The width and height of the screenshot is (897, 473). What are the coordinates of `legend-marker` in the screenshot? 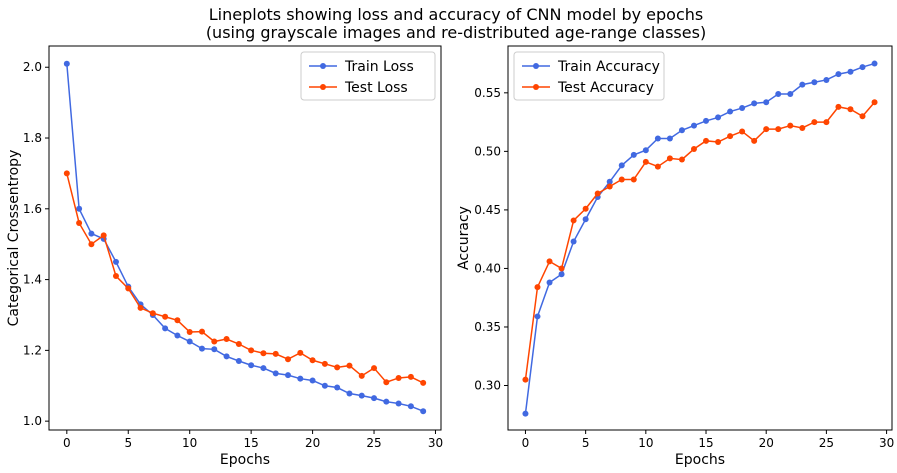 It's located at (323, 87).